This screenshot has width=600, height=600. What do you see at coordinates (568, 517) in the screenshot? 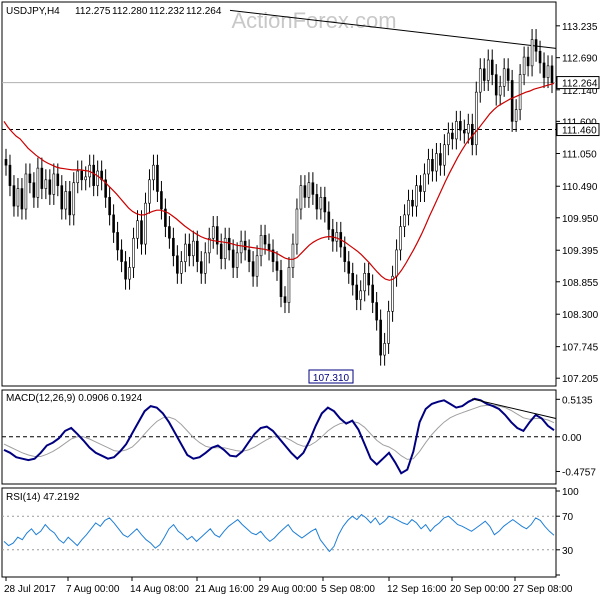
I see `rsi-y-tick-label: 70` at bounding box center [568, 517].